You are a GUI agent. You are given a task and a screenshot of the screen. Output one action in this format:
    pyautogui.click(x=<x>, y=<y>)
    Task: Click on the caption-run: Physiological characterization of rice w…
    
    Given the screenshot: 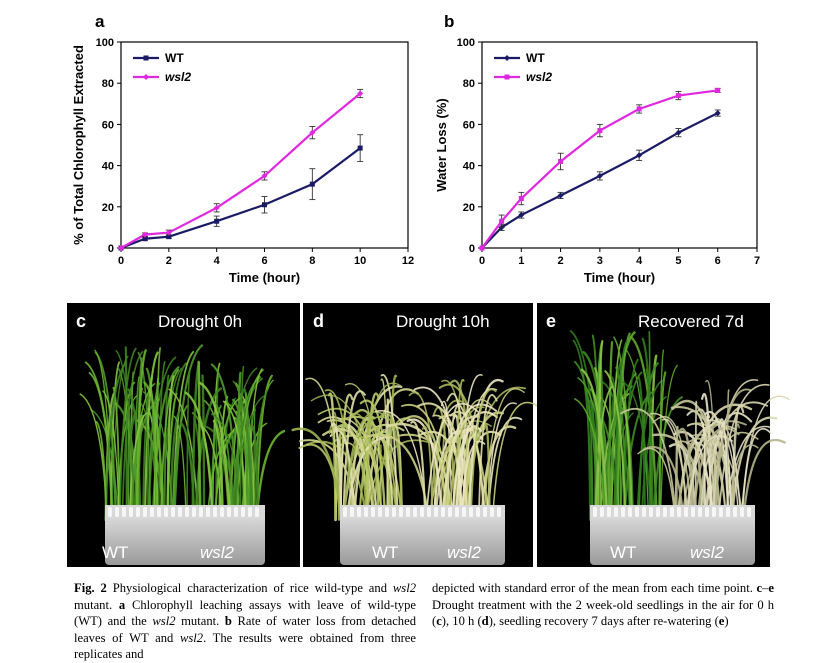 What is the action you would take?
    pyautogui.click(x=249, y=588)
    